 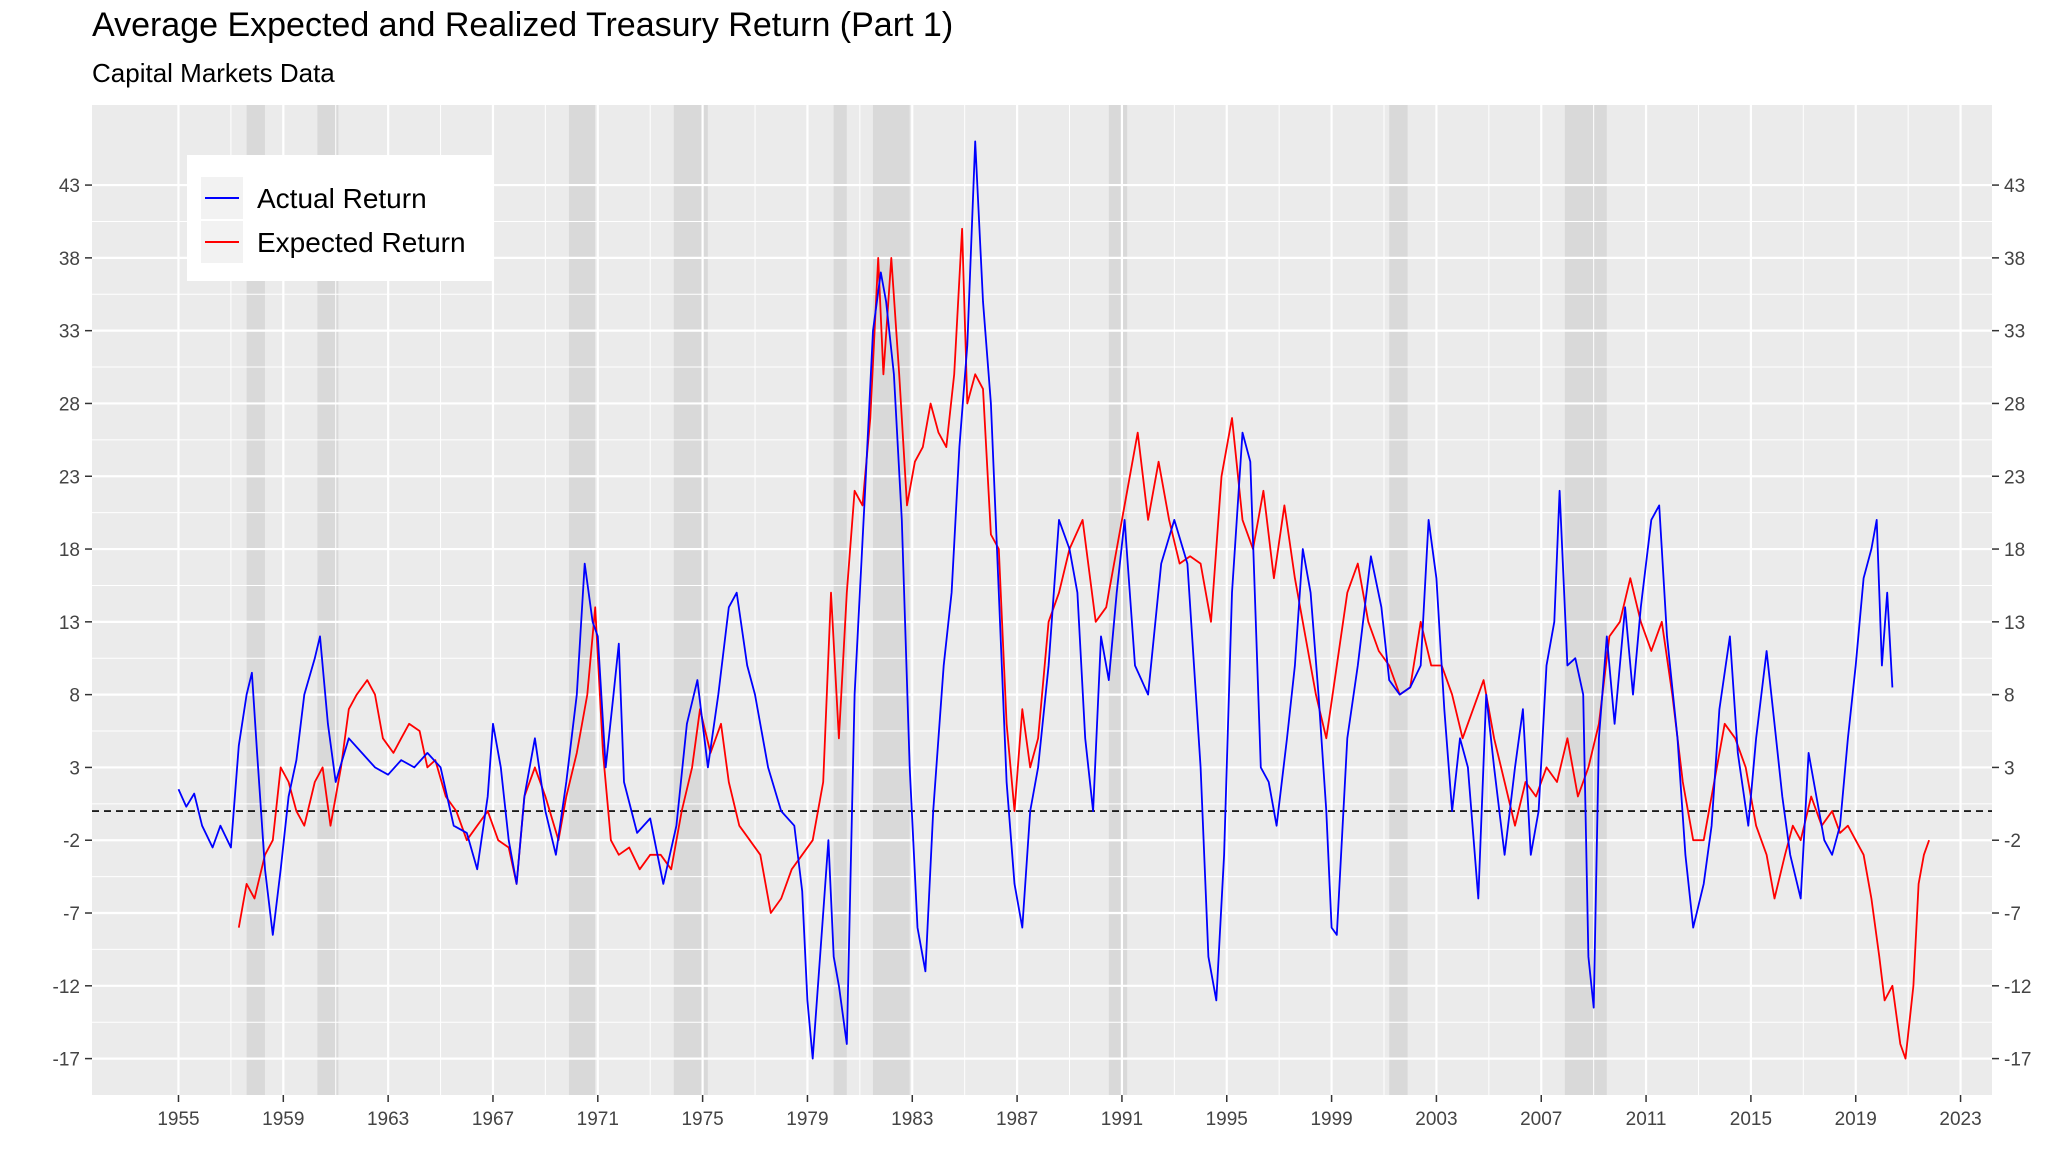 I want to click on y-tick-label-right: 28, so click(x=2014, y=404).